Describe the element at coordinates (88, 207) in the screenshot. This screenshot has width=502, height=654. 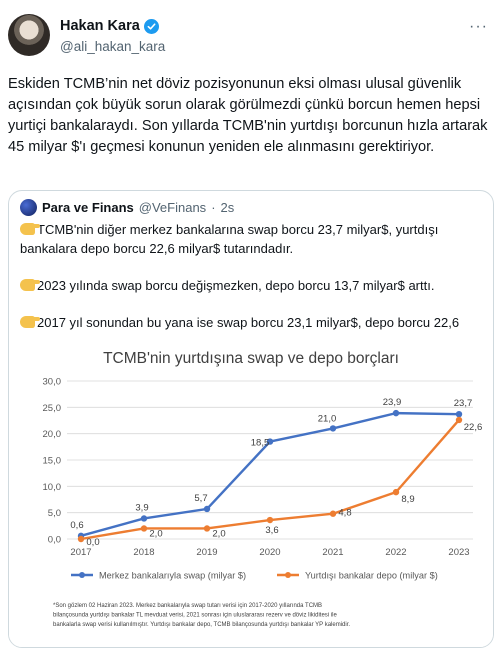
I see `quoted-author-name: Para ve Finans` at that location.